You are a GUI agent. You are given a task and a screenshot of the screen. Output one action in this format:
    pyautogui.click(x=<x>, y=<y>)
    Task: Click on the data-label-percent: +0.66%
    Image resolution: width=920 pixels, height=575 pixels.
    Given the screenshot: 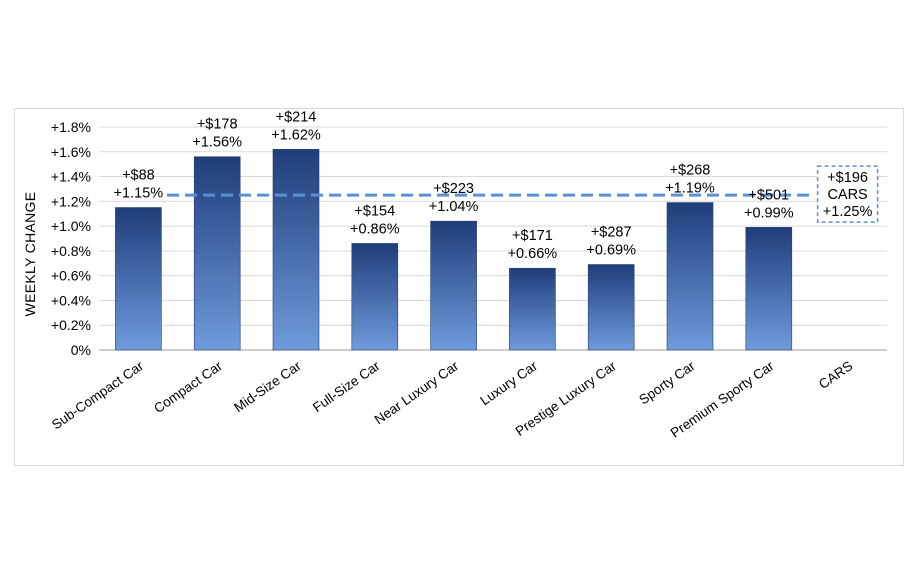 What is the action you would take?
    pyautogui.click(x=533, y=254)
    